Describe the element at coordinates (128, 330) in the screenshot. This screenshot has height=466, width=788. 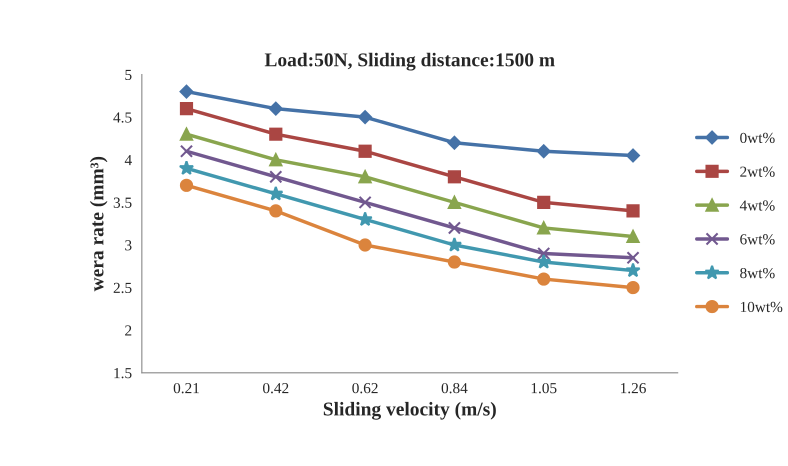
I see `y-tick-label: 2` at that location.